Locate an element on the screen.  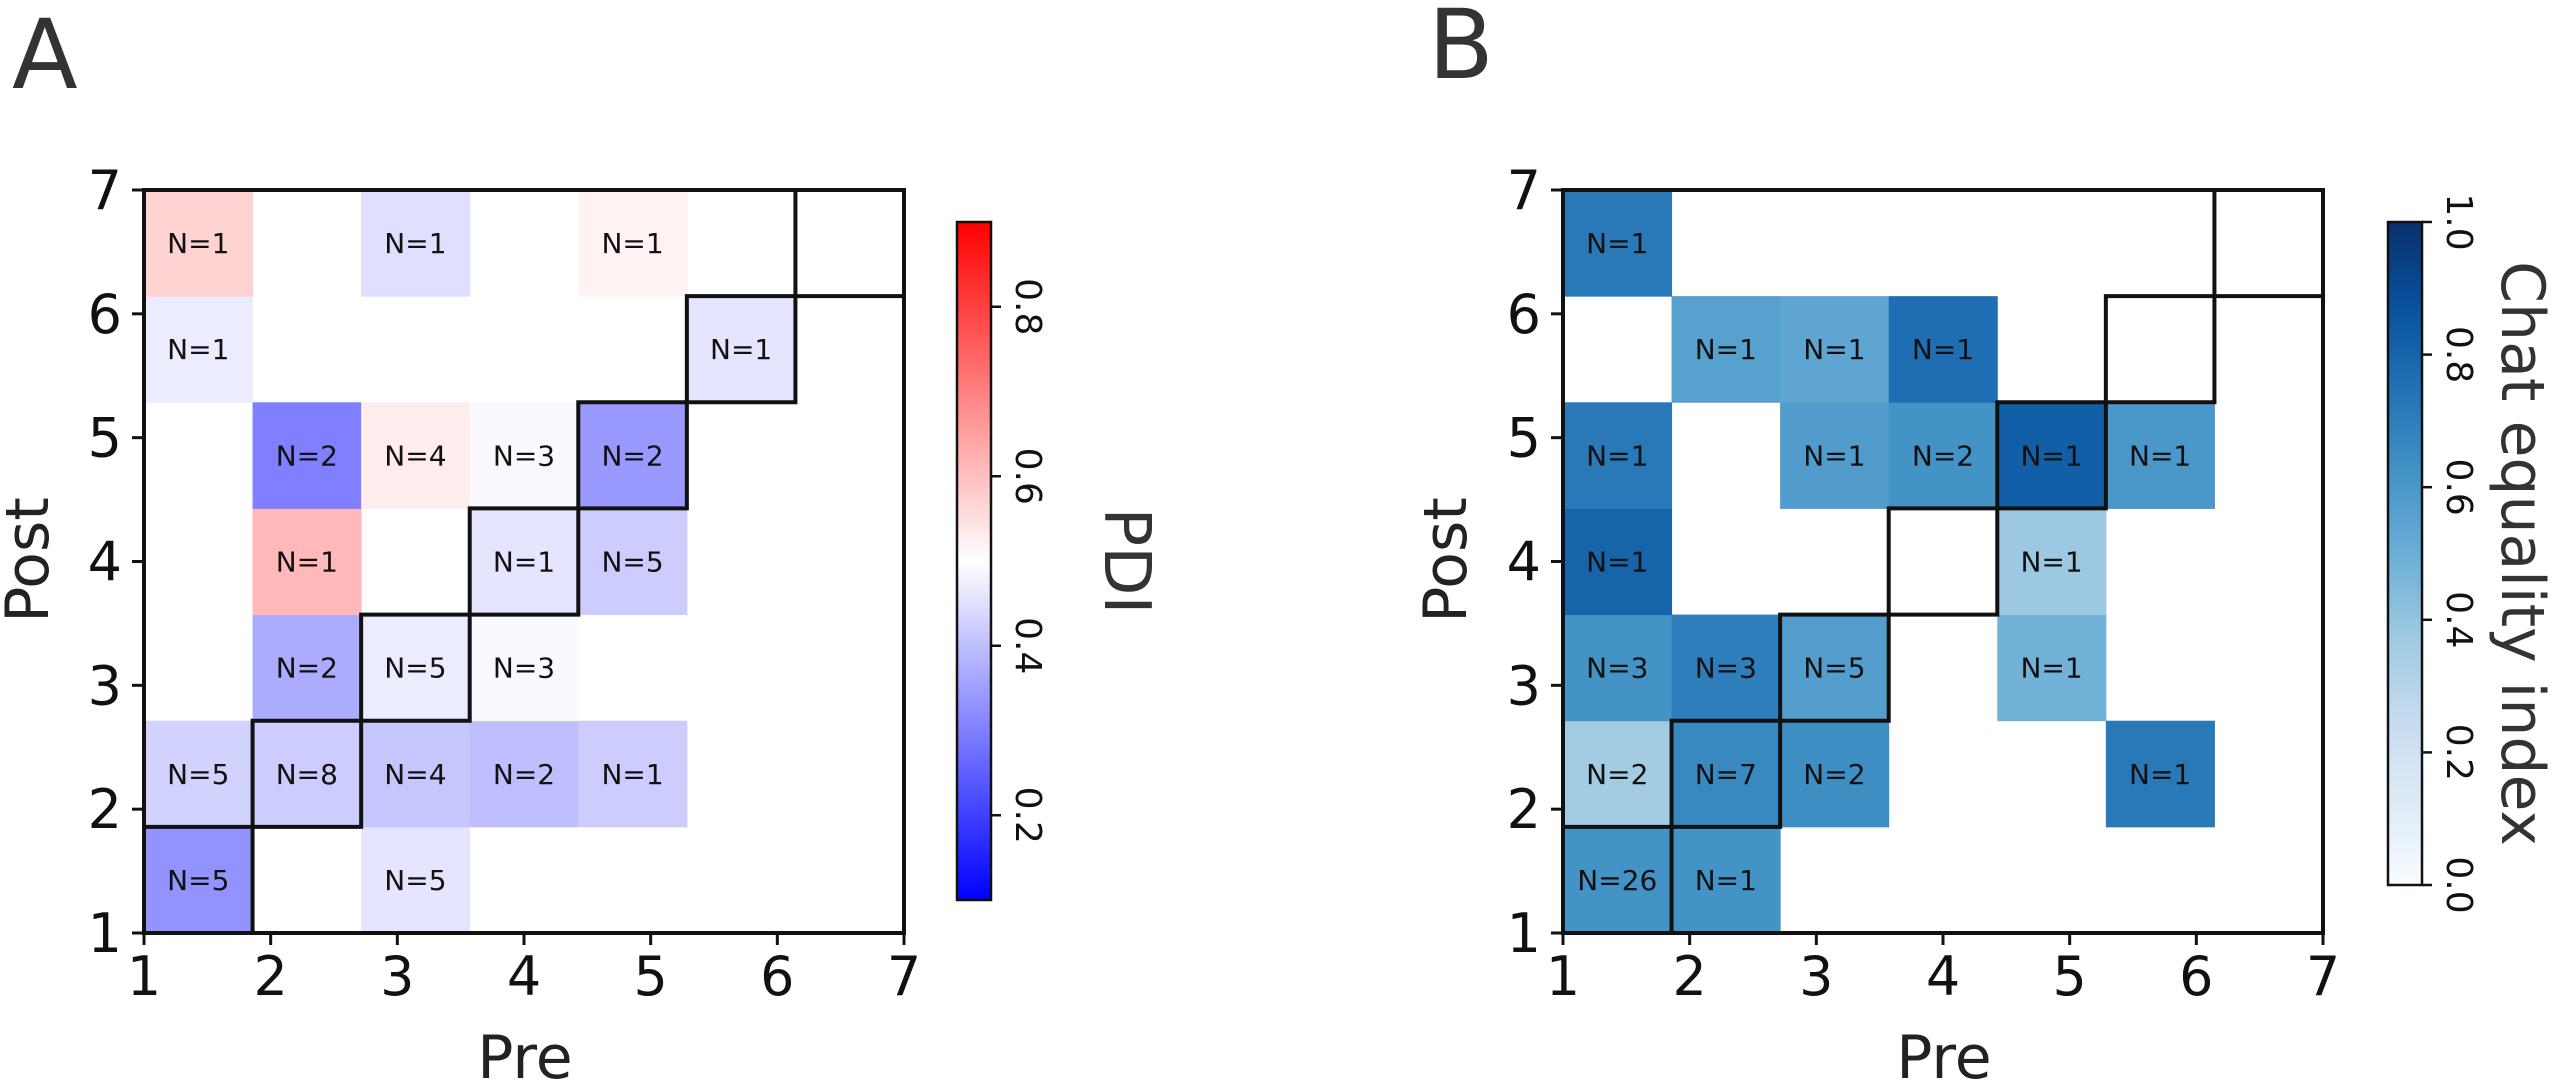
cell-count-label: N=7 is located at coordinates (1726, 774).